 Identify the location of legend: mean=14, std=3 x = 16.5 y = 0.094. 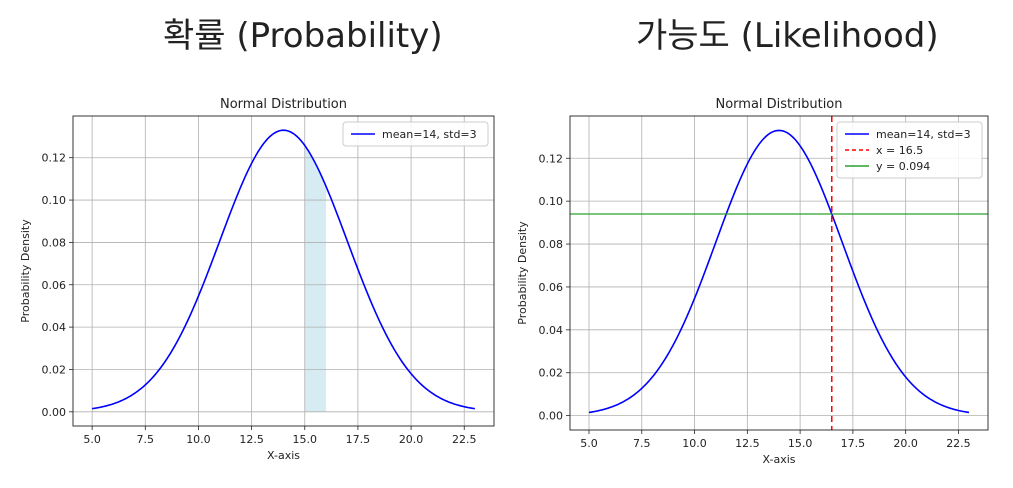
(909, 150).